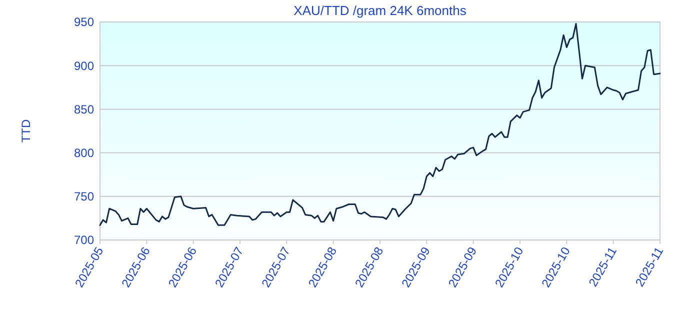 Image resolution: width=680 pixels, height=320 pixels. What do you see at coordinates (84, 153) in the screenshot?
I see `y-tick-label: 800` at bounding box center [84, 153].